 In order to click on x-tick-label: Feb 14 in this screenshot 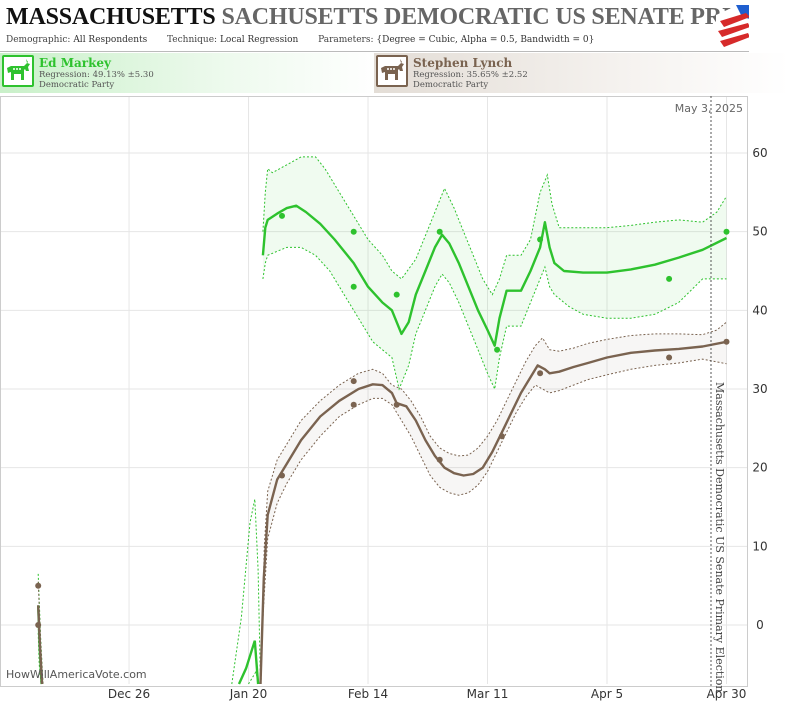, I will do `click(368, 694)`.